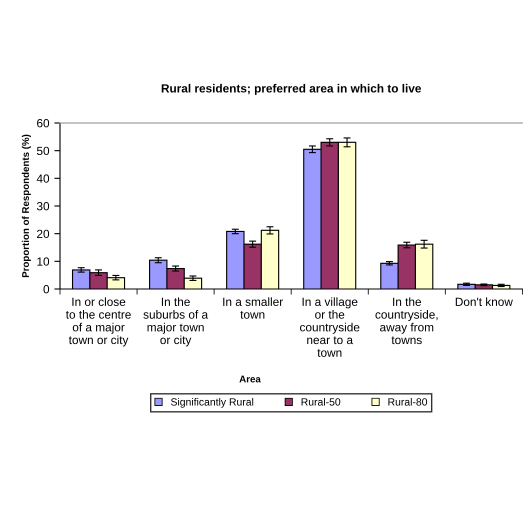  Describe the element at coordinates (43, 151) in the screenshot. I see `y-tick-label: 50` at that location.